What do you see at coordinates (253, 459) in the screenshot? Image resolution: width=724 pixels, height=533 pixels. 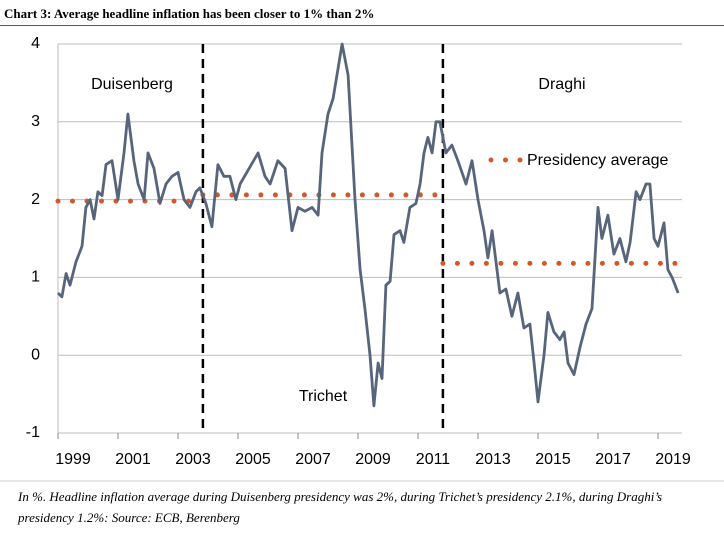 I see `x-tick-label: 2005` at bounding box center [253, 459].